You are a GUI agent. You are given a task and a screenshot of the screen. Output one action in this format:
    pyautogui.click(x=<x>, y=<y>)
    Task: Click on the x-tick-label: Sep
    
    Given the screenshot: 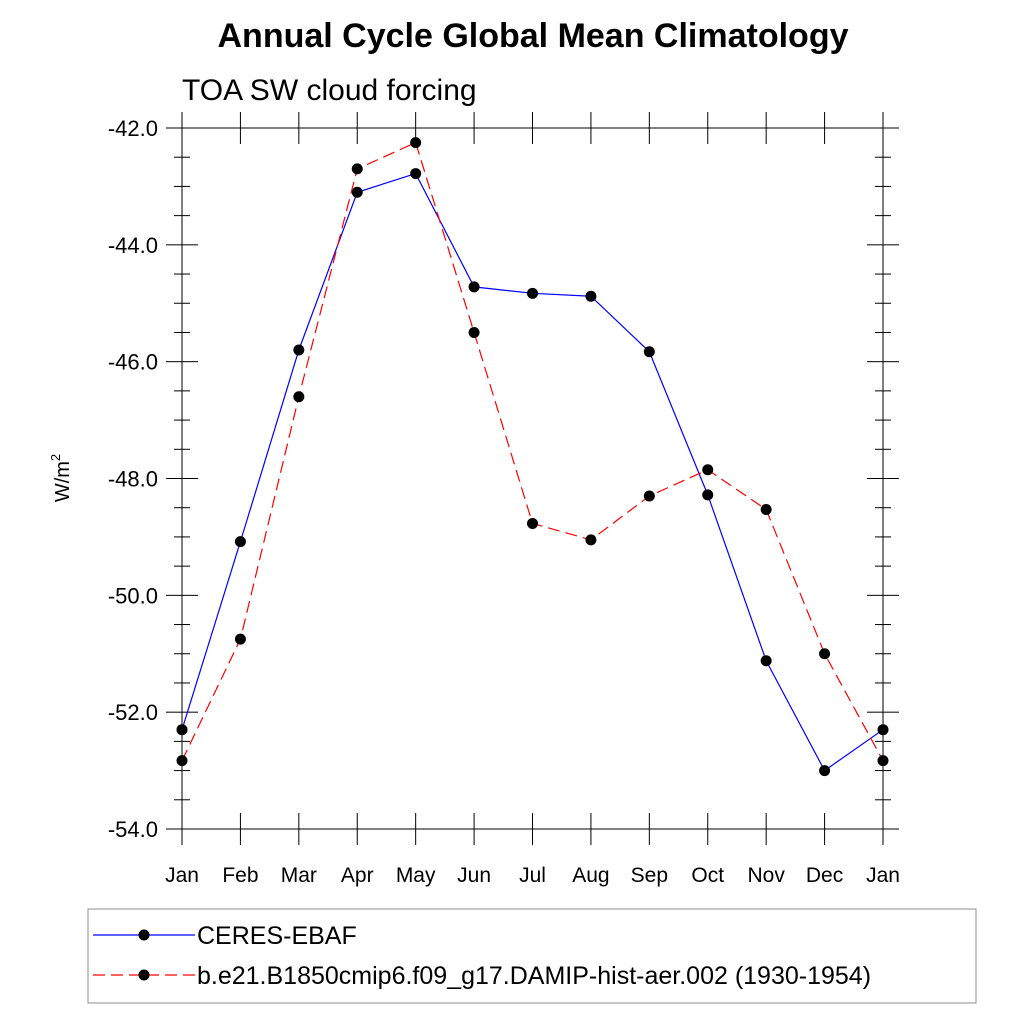 What is the action you would take?
    pyautogui.click(x=649, y=875)
    